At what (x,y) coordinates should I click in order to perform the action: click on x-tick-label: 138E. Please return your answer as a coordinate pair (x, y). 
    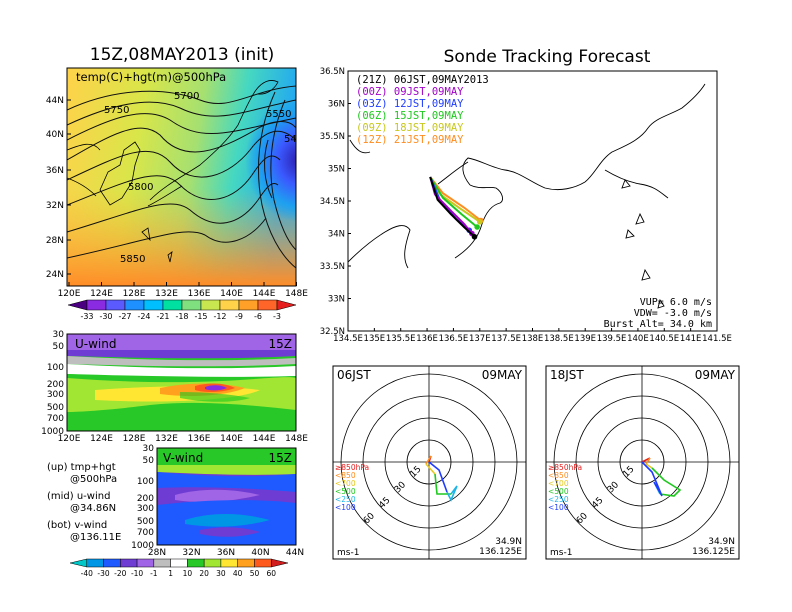
    Looking at the image, I should click on (533, 339).